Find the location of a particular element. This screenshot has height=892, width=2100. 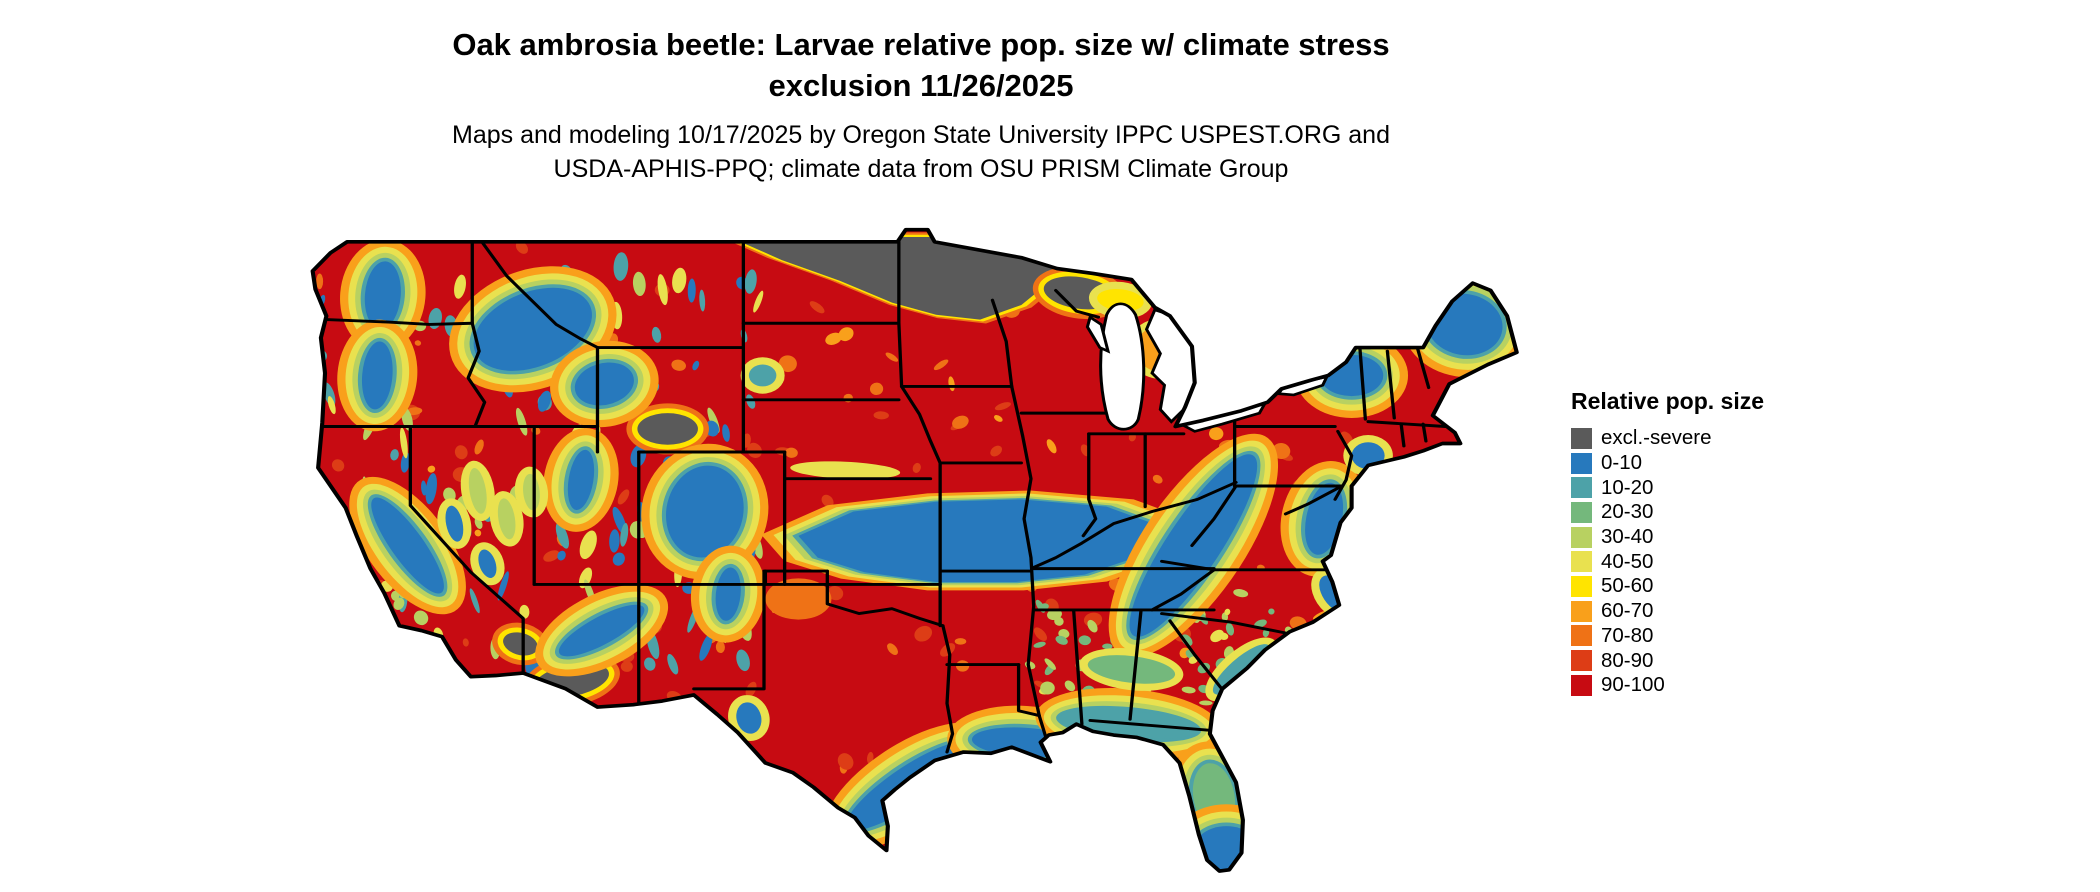

corn-belt-plains-low is located at coordinates (976, 540).